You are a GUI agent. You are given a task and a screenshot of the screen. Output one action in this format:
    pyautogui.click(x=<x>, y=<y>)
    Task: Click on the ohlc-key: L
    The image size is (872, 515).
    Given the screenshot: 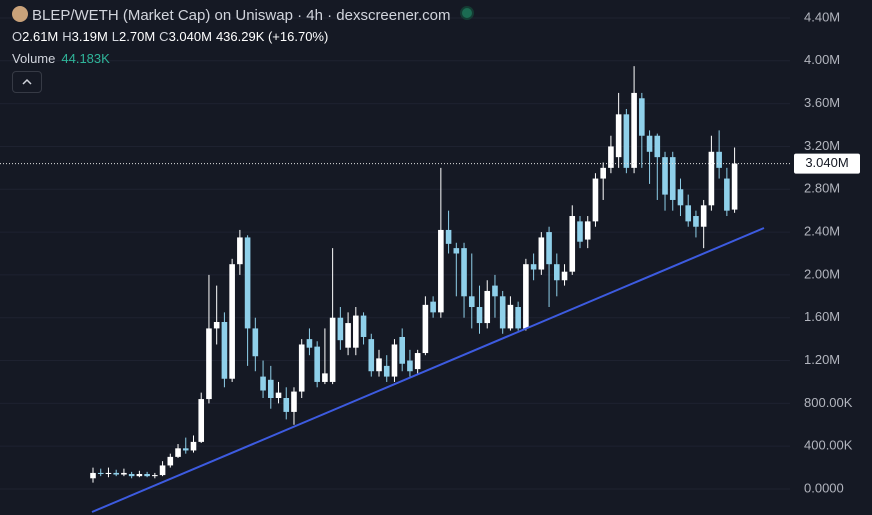 What is the action you would take?
    pyautogui.click(x=115, y=36)
    